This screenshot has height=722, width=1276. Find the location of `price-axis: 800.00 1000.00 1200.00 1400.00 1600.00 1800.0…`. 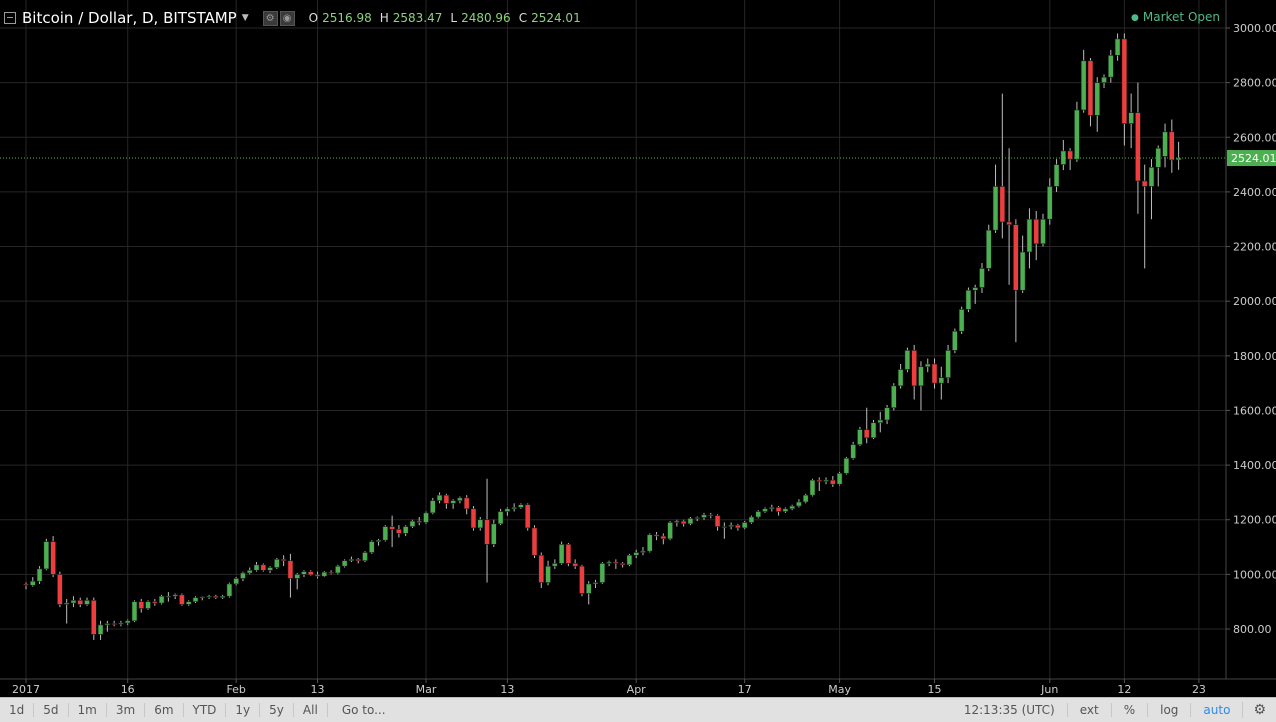

price-axis: 800.00 1000.00 1200.00 1400.00 1600.00 1800.0… is located at coordinates (1251, 329).